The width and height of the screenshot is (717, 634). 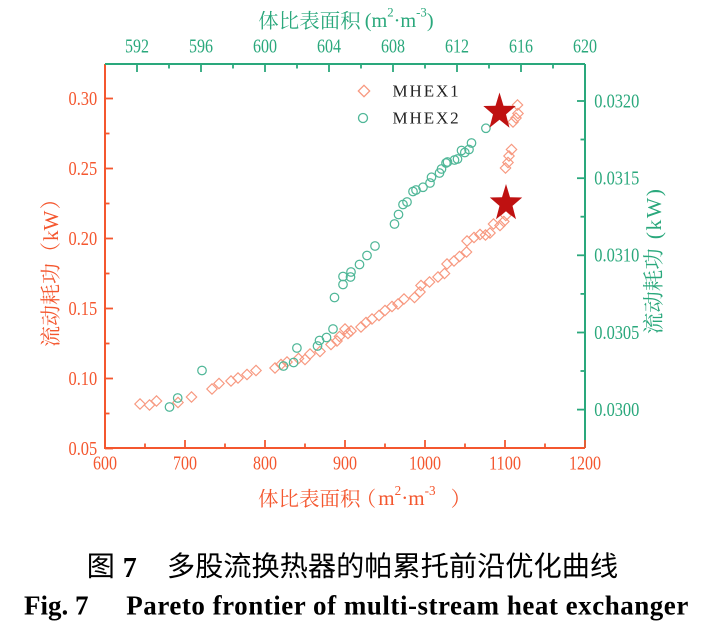 I want to click on svg-text: 800, so click(x=265, y=464).